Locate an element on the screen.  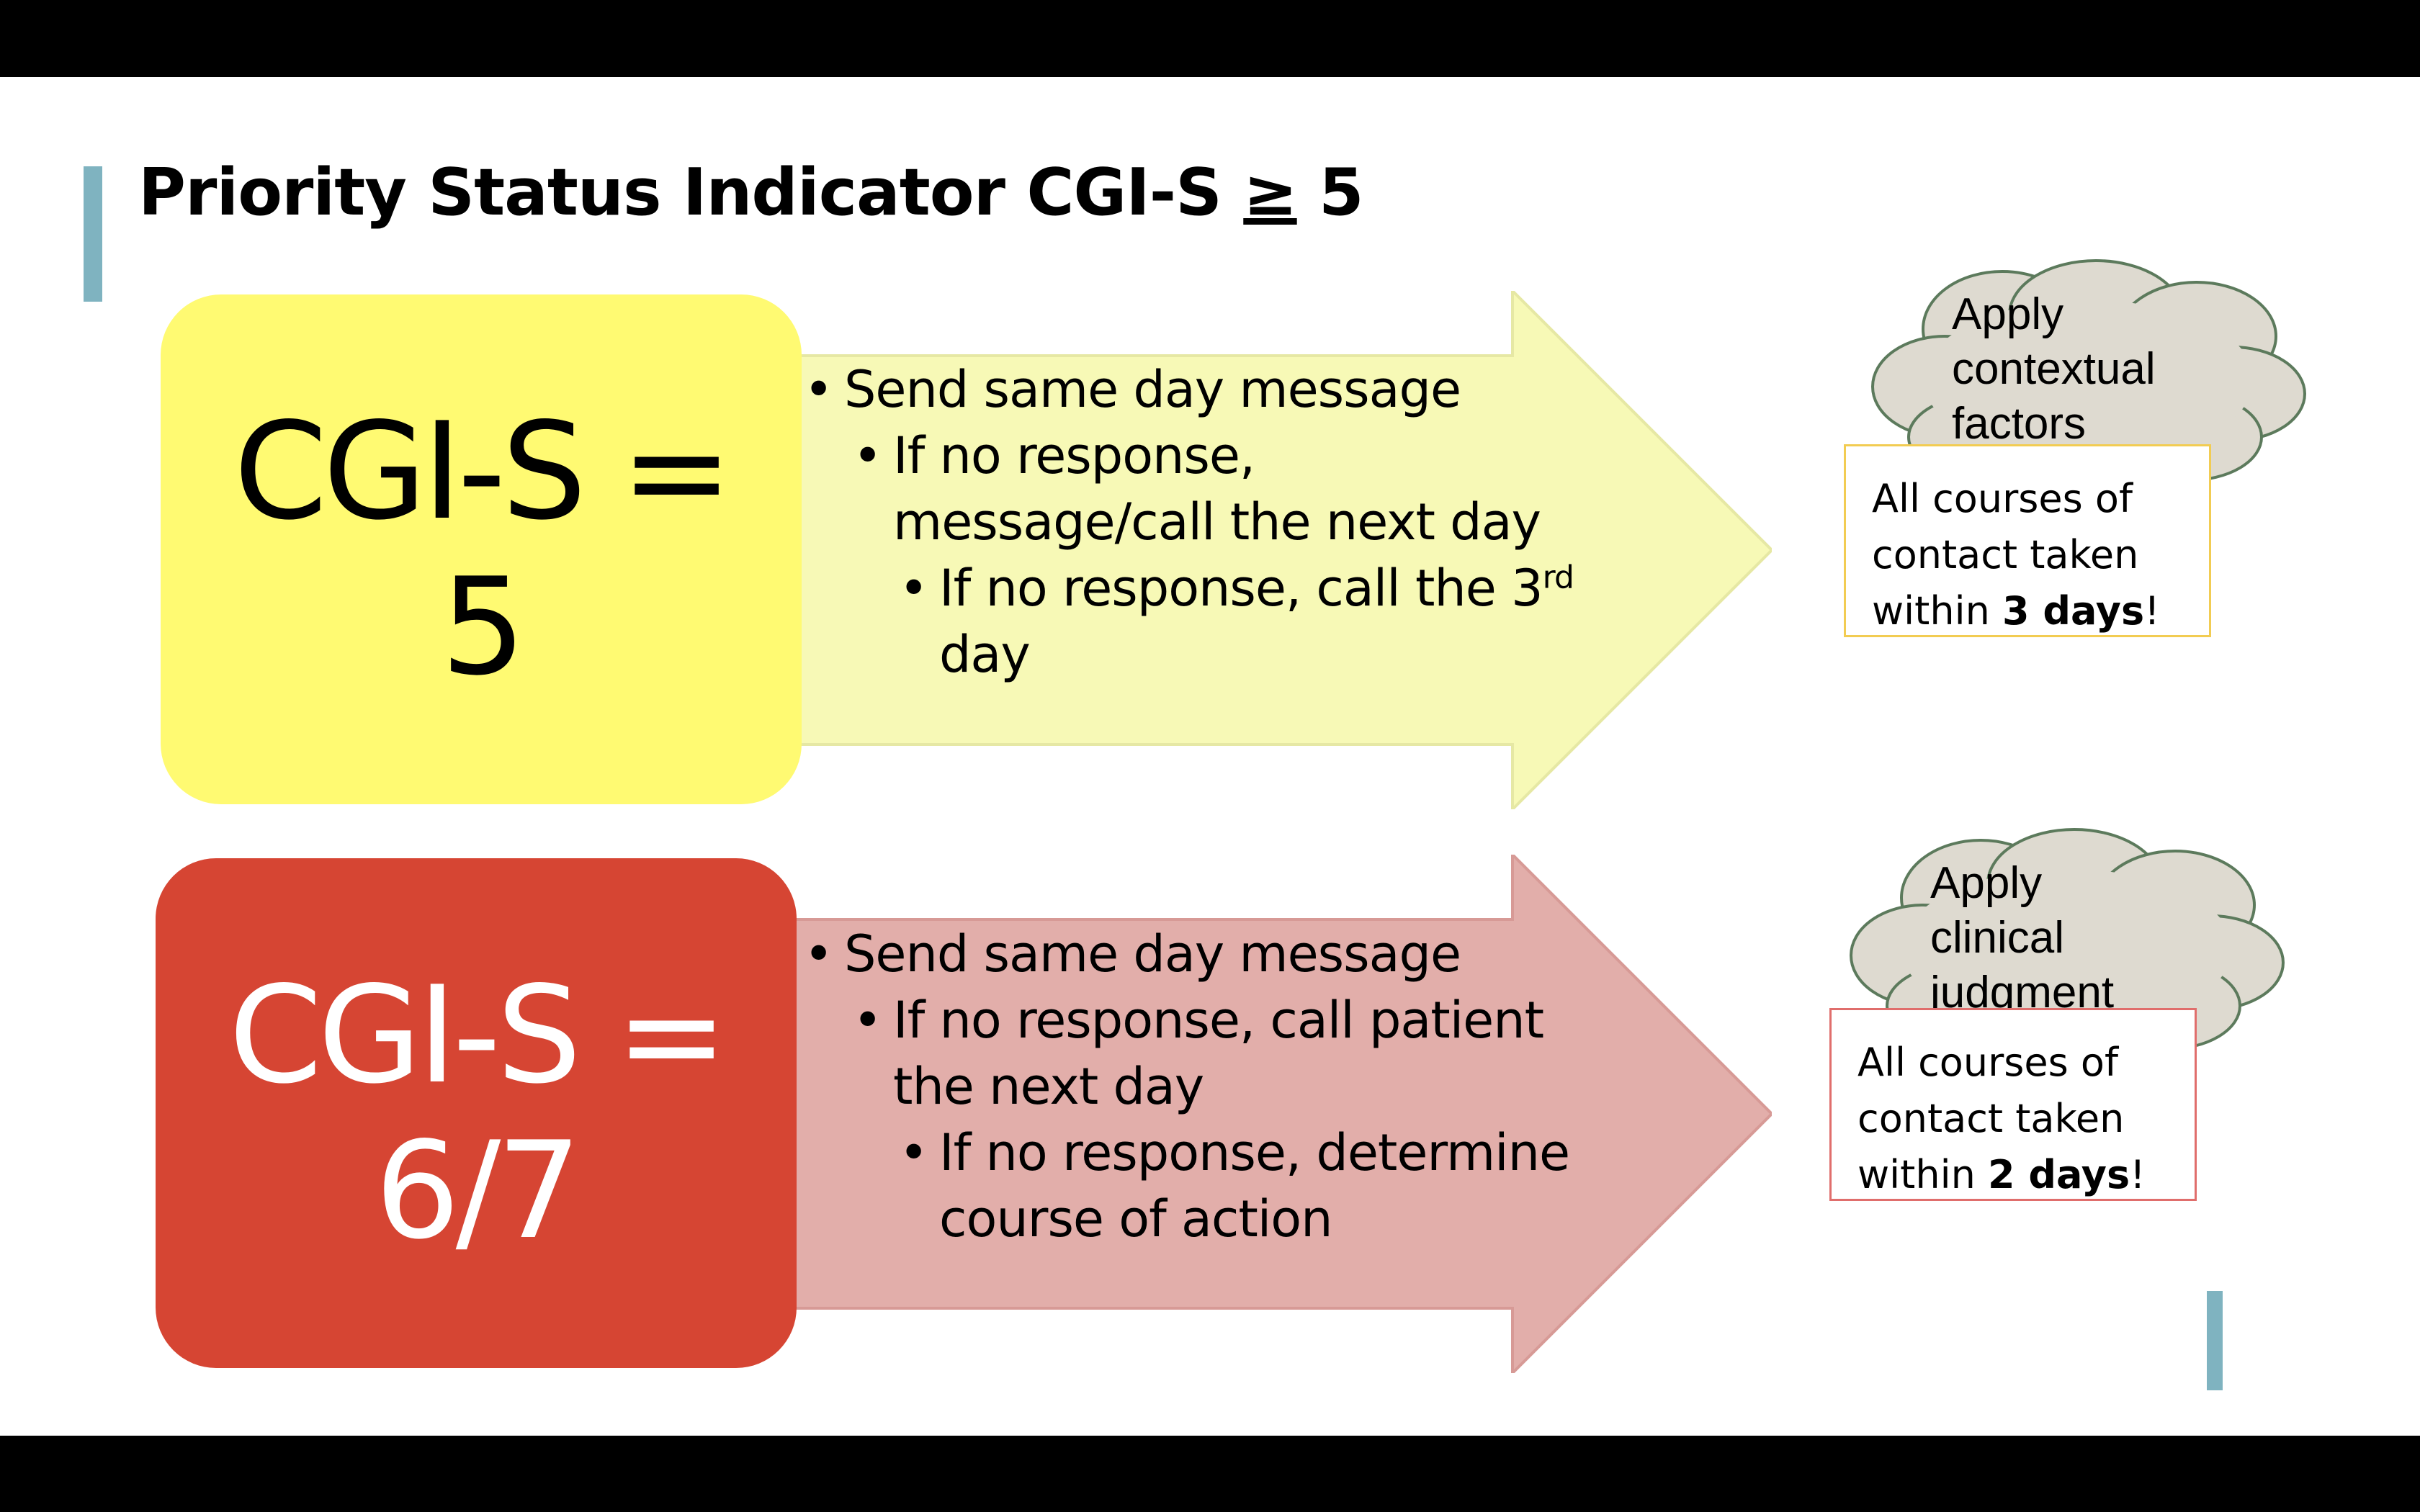
status-box-cgi-6-7: CGI-S = 6/7 is located at coordinates (477, 1113).